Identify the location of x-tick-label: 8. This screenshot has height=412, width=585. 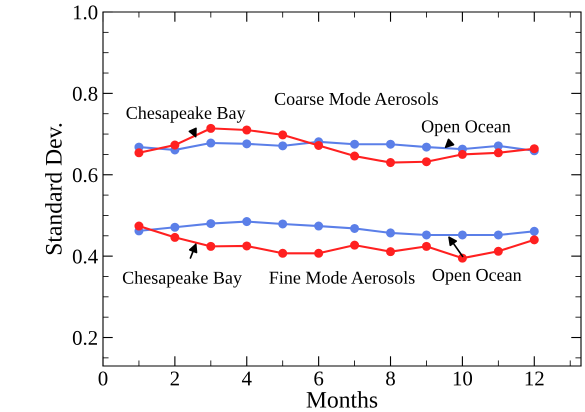
(390, 378).